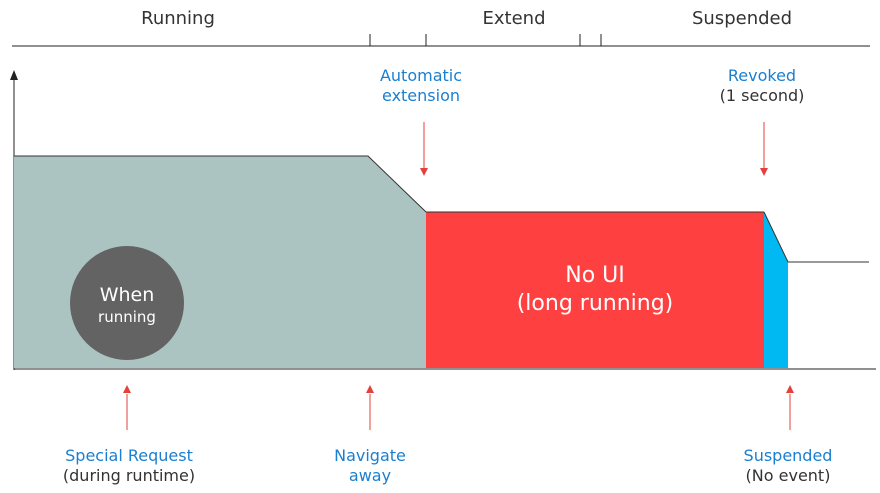  Describe the element at coordinates (764, 172) in the screenshot. I see `revoked-arrowhead` at that location.